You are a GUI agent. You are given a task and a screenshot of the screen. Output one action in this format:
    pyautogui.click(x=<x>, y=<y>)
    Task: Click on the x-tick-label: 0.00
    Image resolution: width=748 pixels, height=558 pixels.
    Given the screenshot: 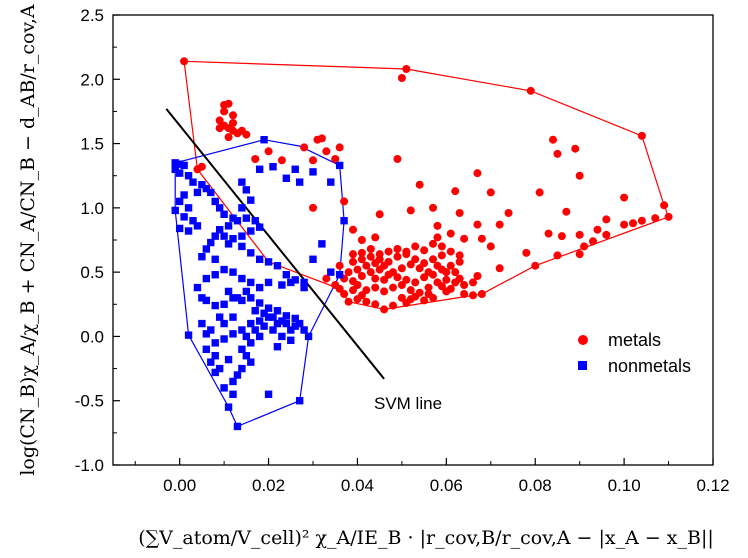 What is the action you would take?
    pyautogui.click(x=179, y=485)
    